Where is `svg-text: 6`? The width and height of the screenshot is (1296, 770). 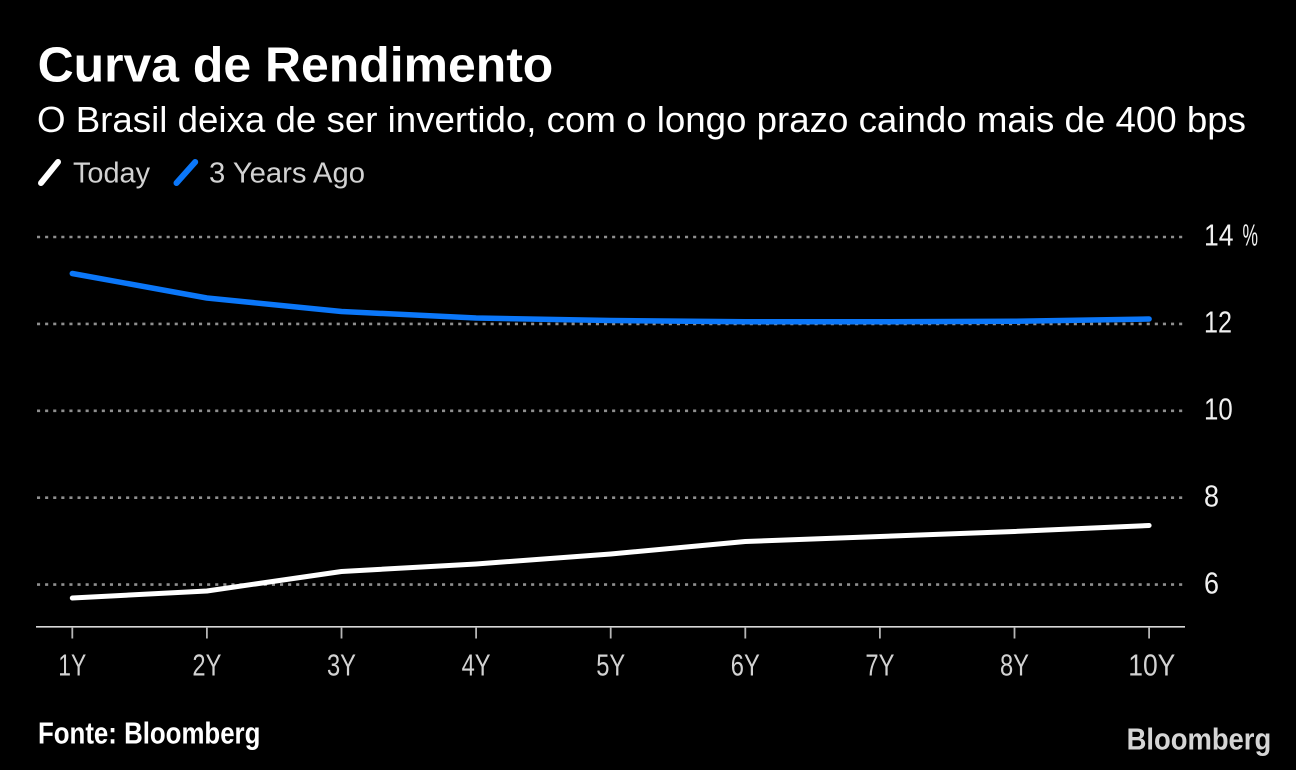
svg-text: 6 is located at coordinates (1211, 582).